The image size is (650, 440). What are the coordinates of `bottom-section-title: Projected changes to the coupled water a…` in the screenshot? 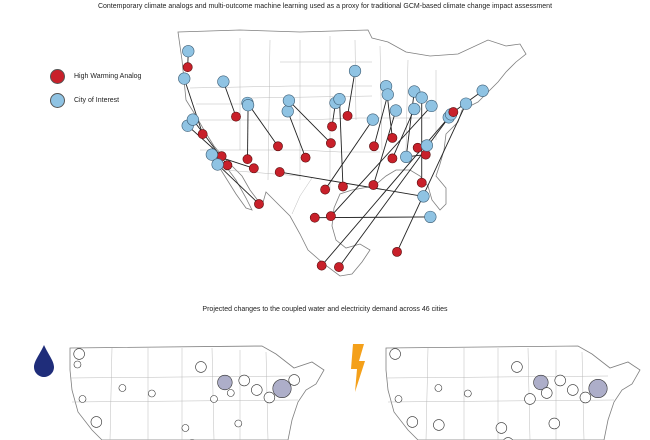 It's located at (325, 309).